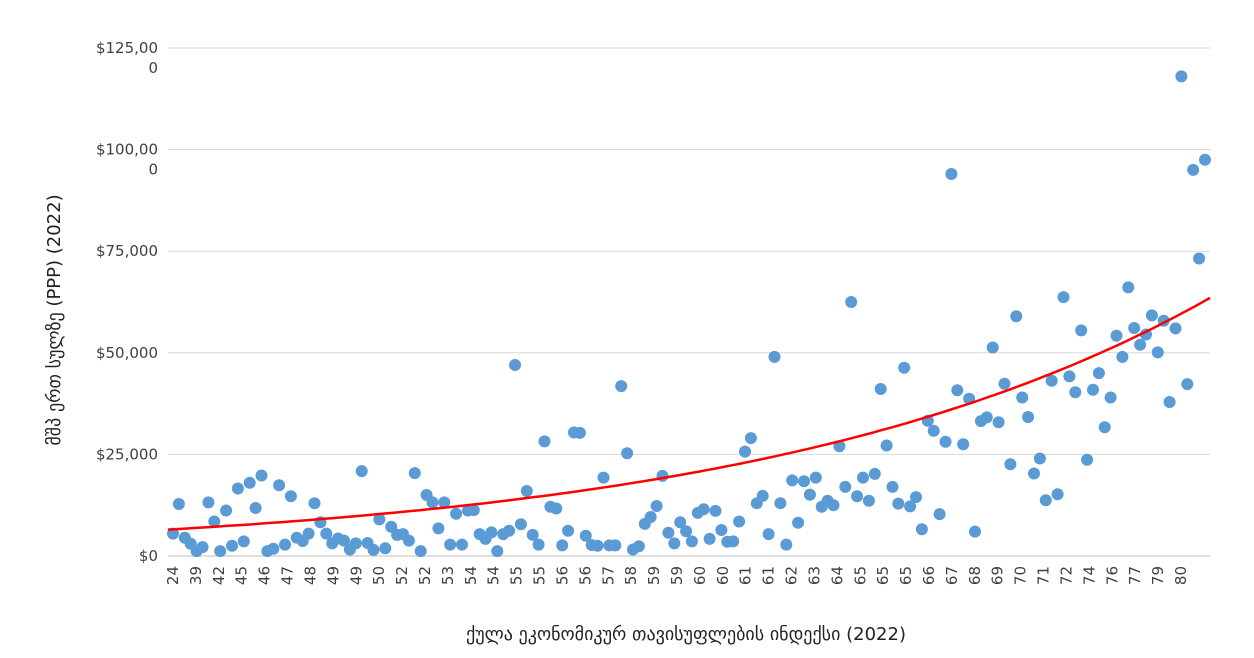 This screenshot has height=658, width=1254. What do you see at coordinates (471, 575) in the screenshot?
I see `x-tick-label: 54` at bounding box center [471, 575].